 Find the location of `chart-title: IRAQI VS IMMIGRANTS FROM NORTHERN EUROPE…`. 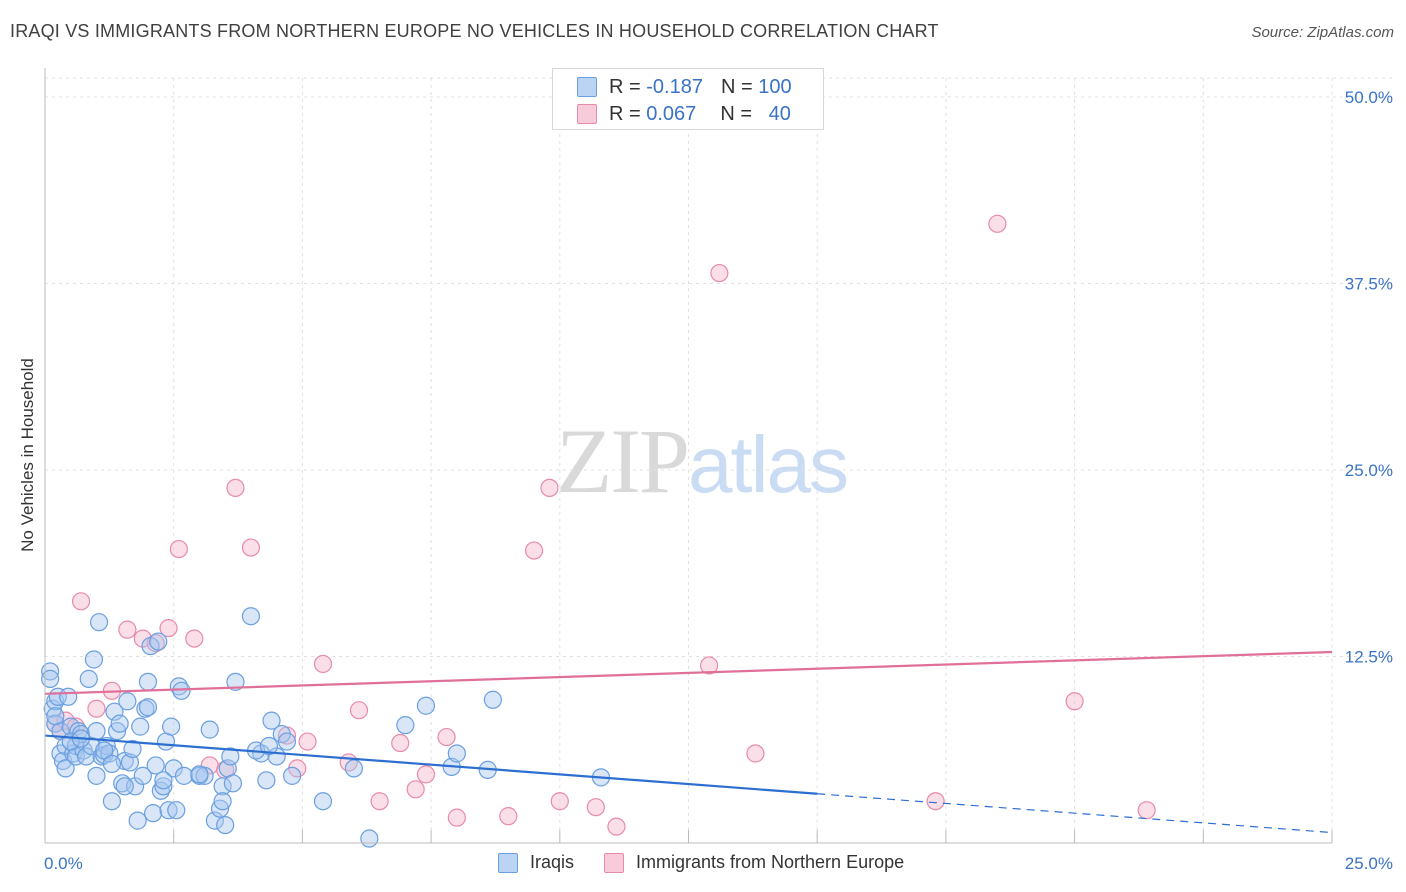

chart-title: IRAQI VS IMMIGRANTS FROM NORTHERN EUROPE… is located at coordinates (474, 31).